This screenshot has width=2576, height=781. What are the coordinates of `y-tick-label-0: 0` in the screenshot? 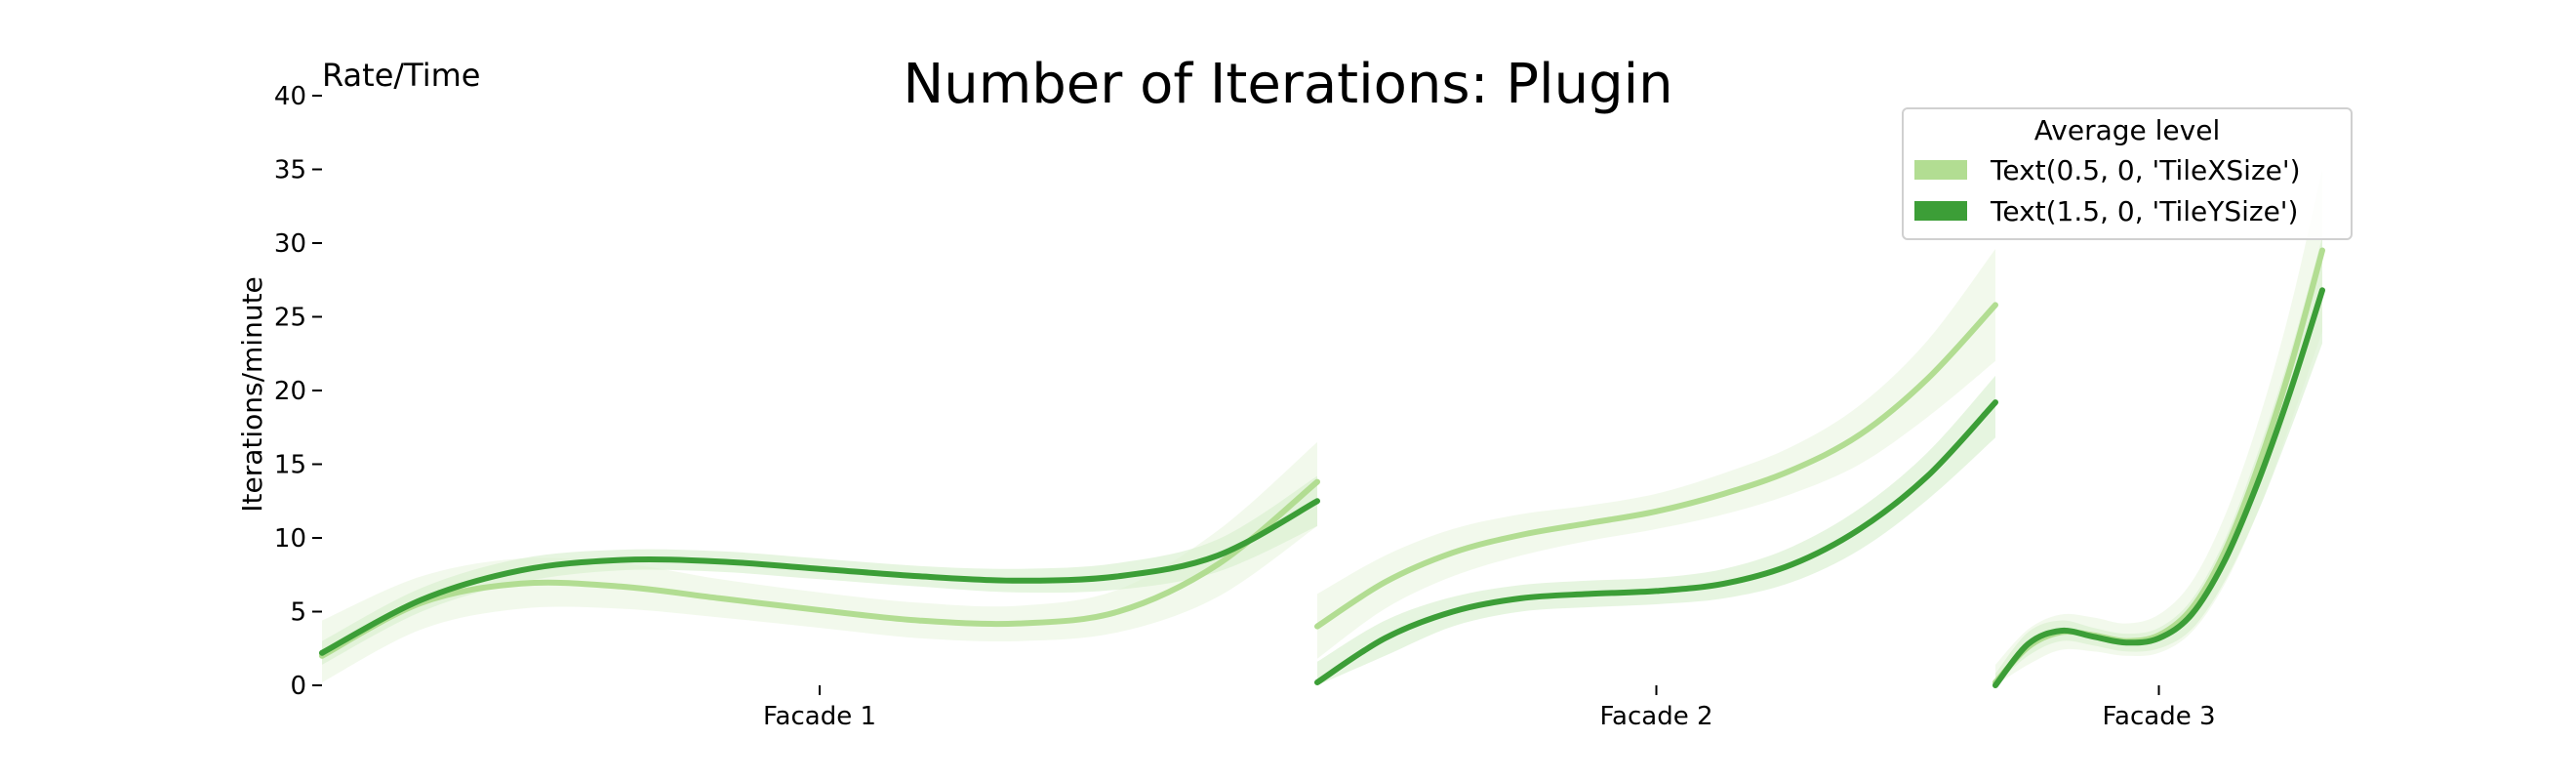 It's located at (298, 686).